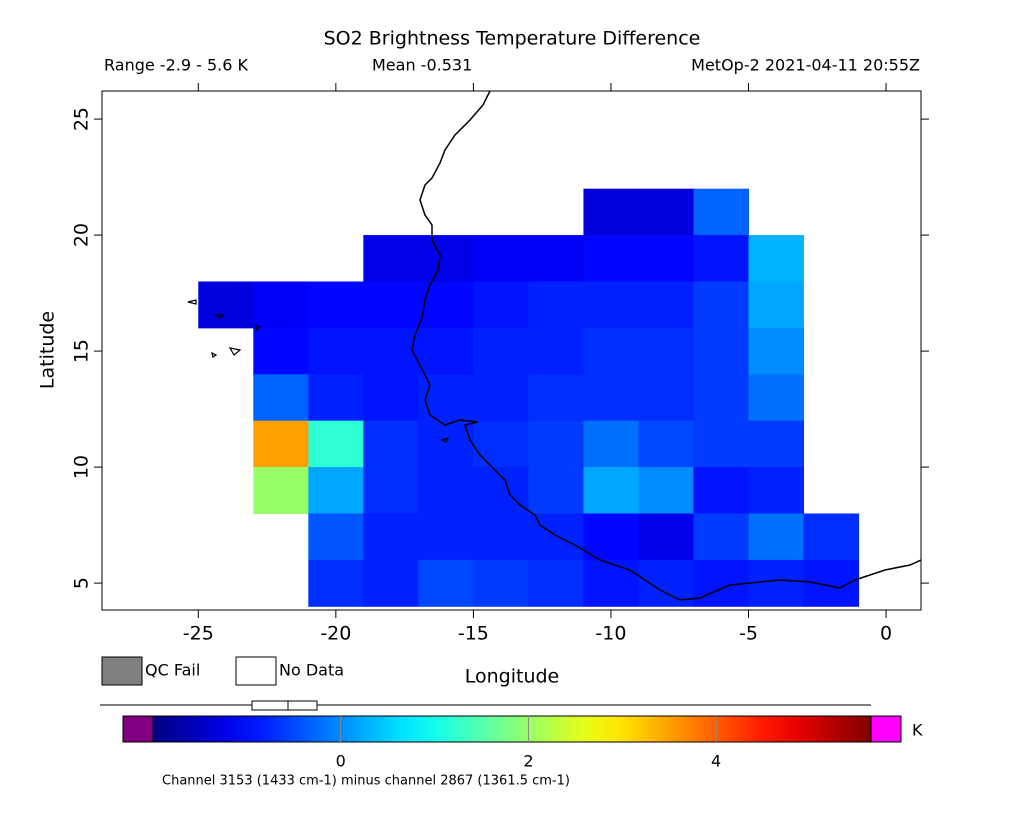 The image size is (1024, 817). Describe the element at coordinates (917, 730) in the screenshot. I see `colorbar-unit: K` at that location.